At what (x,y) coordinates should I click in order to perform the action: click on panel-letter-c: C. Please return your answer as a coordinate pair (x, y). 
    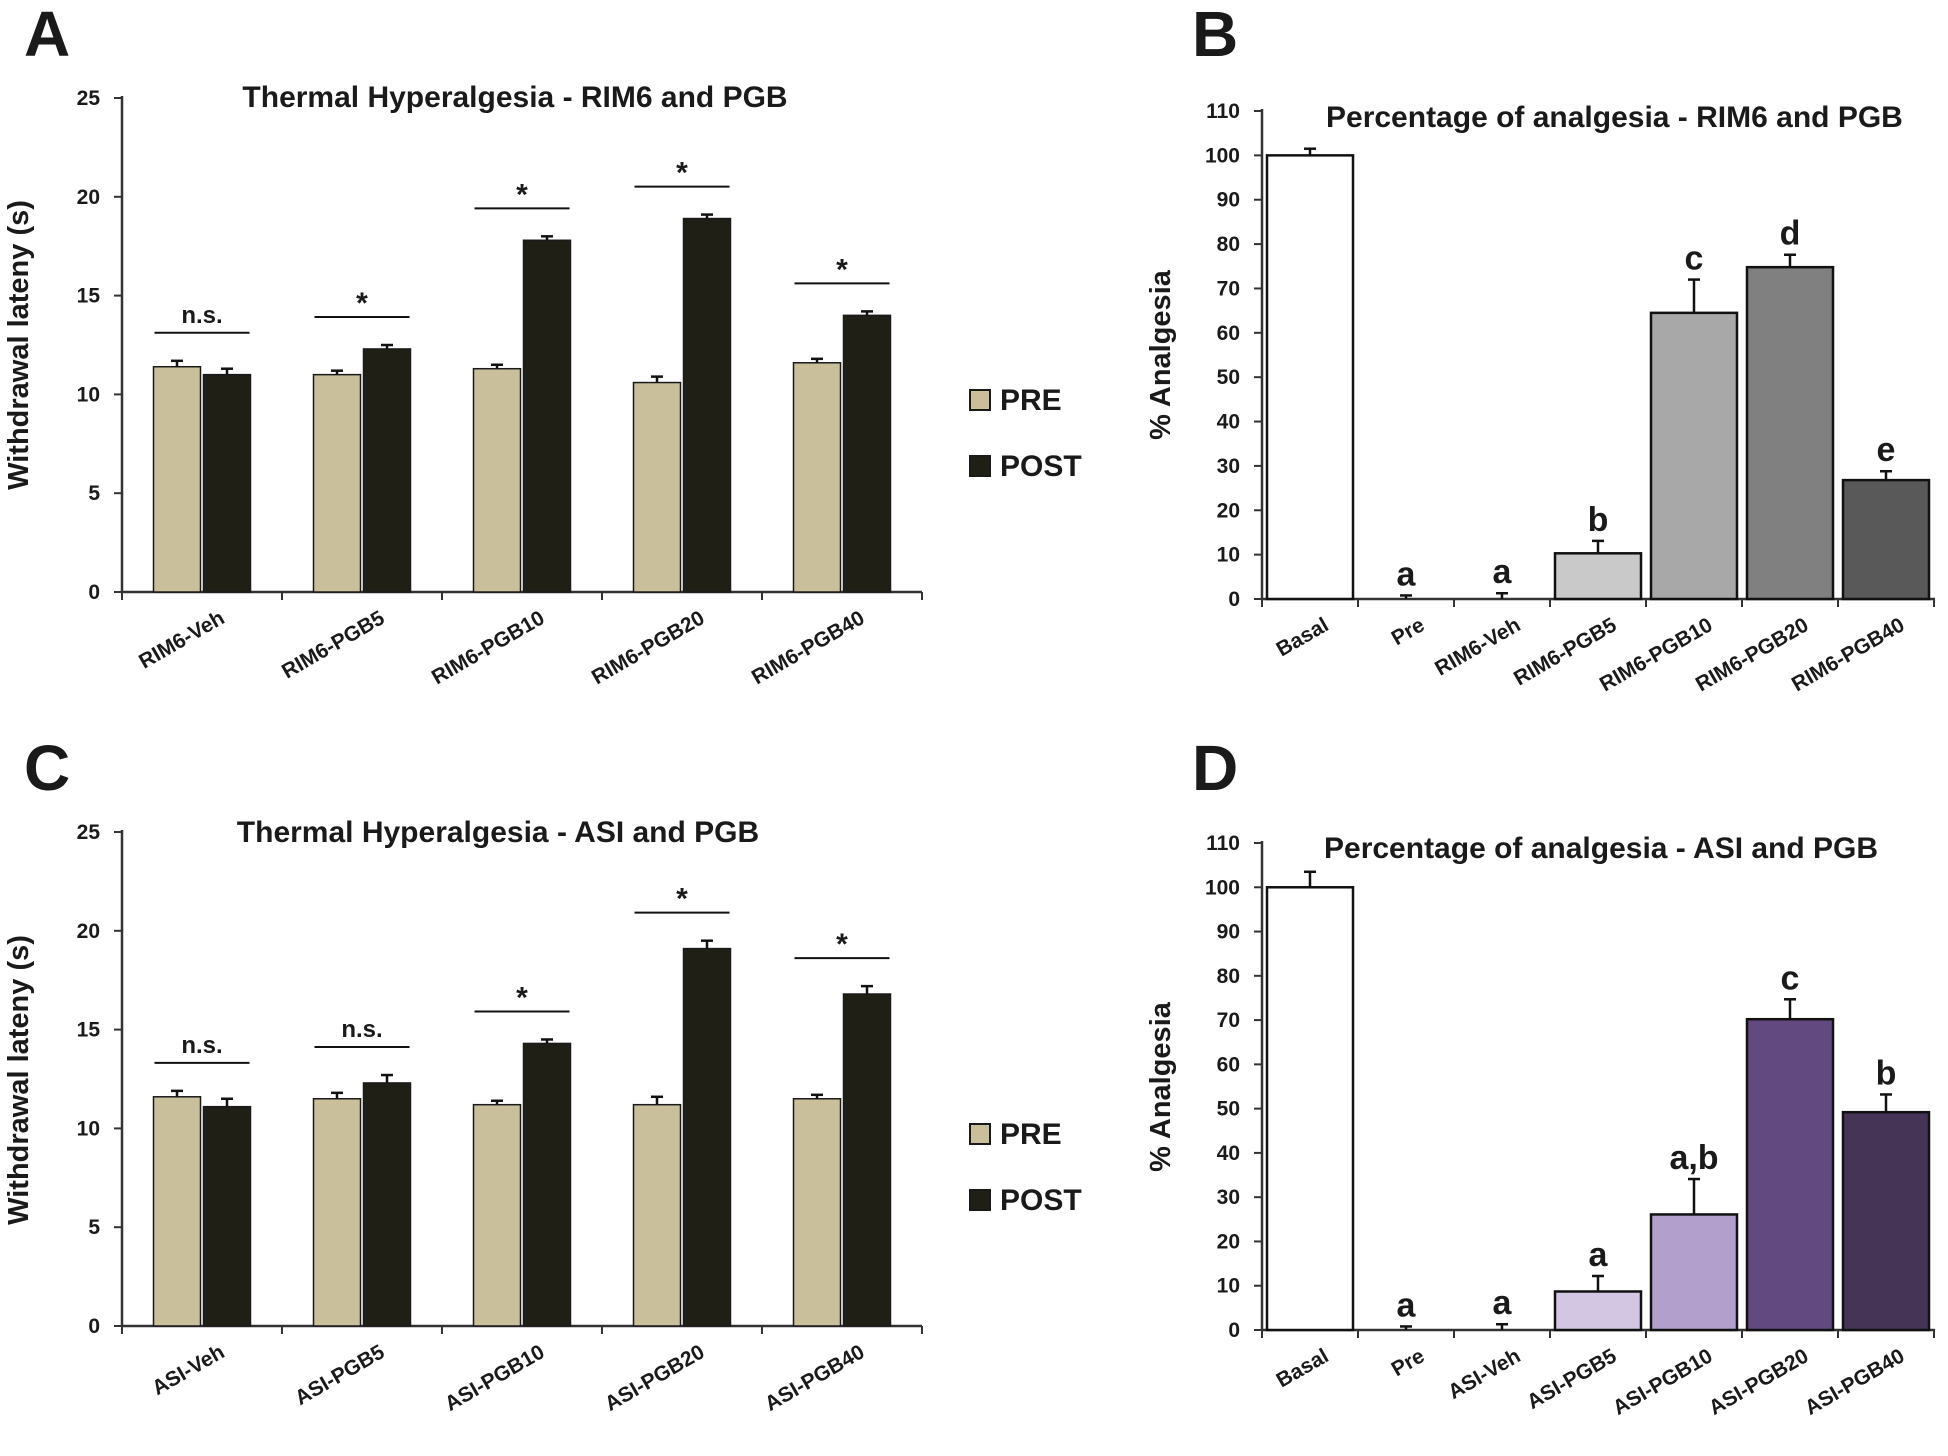
    Looking at the image, I should click on (47, 768).